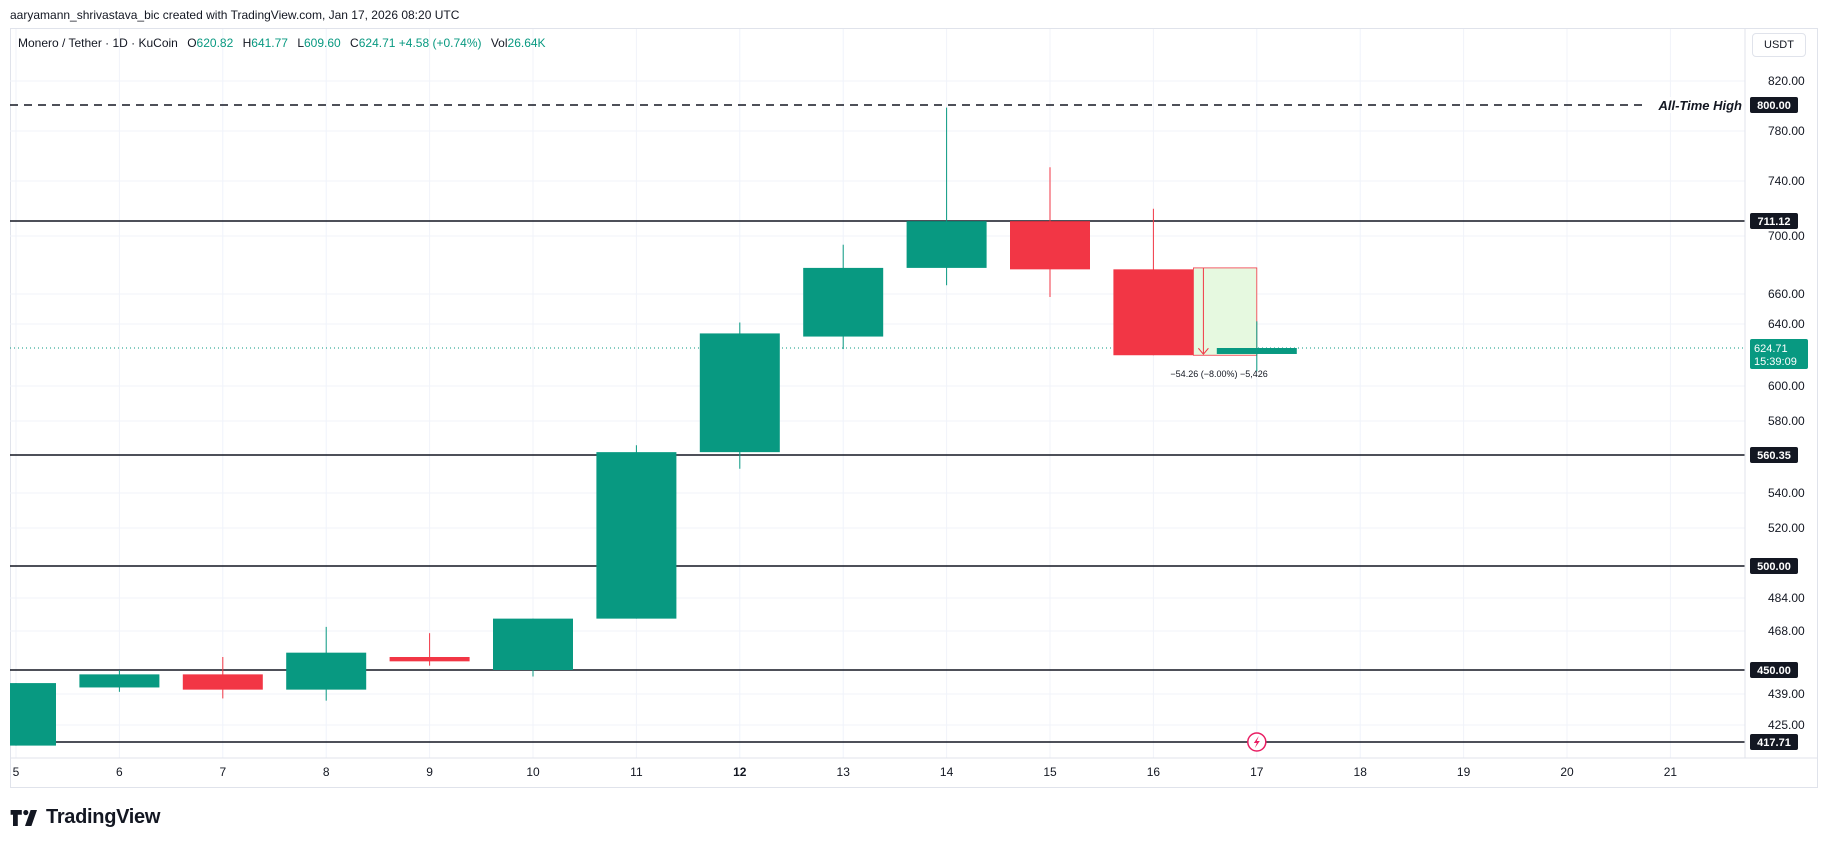  What do you see at coordinates (322, 43) in the screenshot?
I see `low-value: 609.60` at bounding box center [322, 43].